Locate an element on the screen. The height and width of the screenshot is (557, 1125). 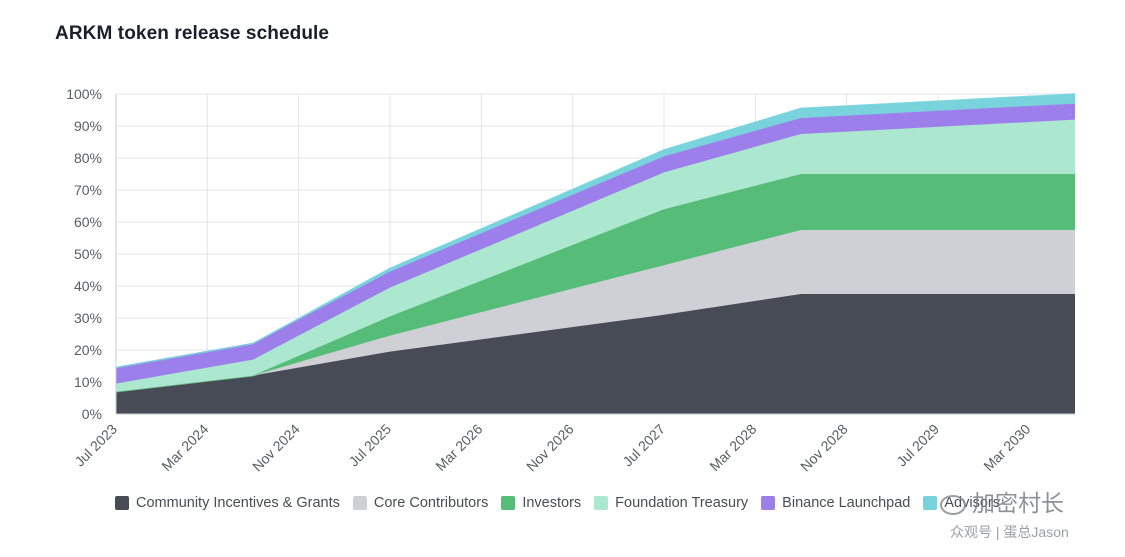
y-tick-label: 50% is located at coordinates (88, 254).